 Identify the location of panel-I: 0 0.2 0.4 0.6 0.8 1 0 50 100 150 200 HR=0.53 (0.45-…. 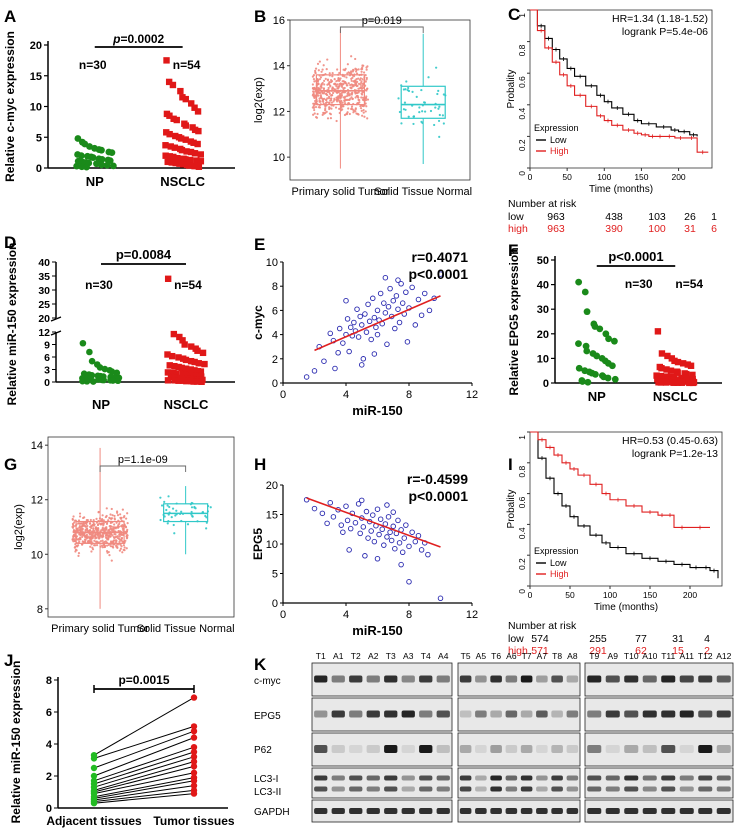
(614, 544).